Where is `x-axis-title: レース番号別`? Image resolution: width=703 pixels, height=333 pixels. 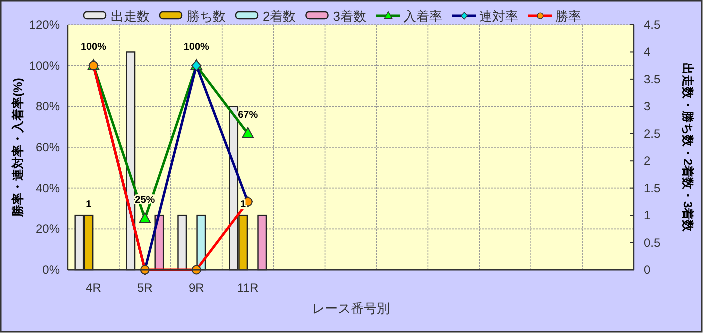 x-axis-title: レース番号別 is located at coordinates (351, 308).